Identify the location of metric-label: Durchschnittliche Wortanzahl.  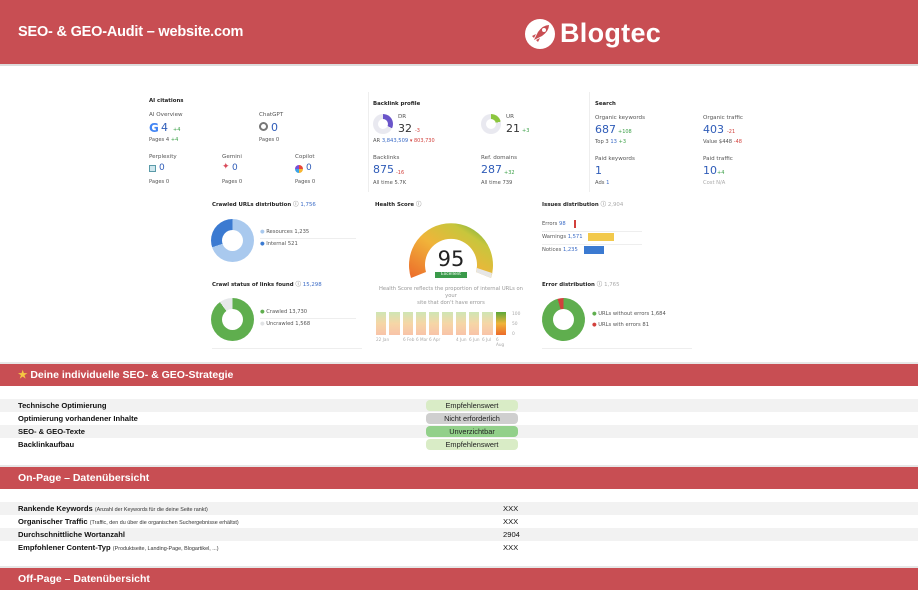
(72, 534).